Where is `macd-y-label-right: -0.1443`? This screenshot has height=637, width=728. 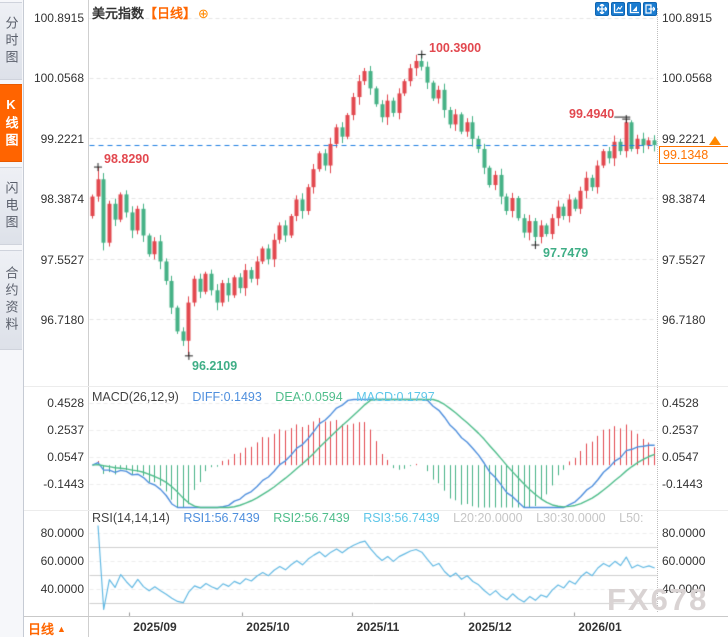
macd-y-label-right: -0.1443 is located at coordinates (682, 484).